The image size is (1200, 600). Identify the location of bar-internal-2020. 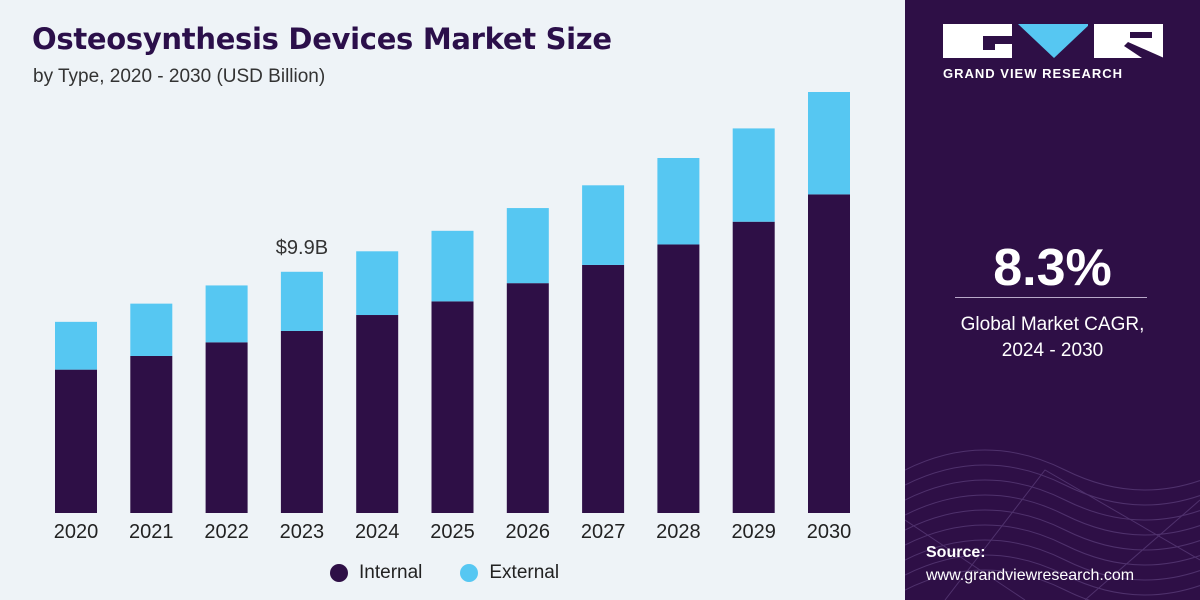
(76, 441).